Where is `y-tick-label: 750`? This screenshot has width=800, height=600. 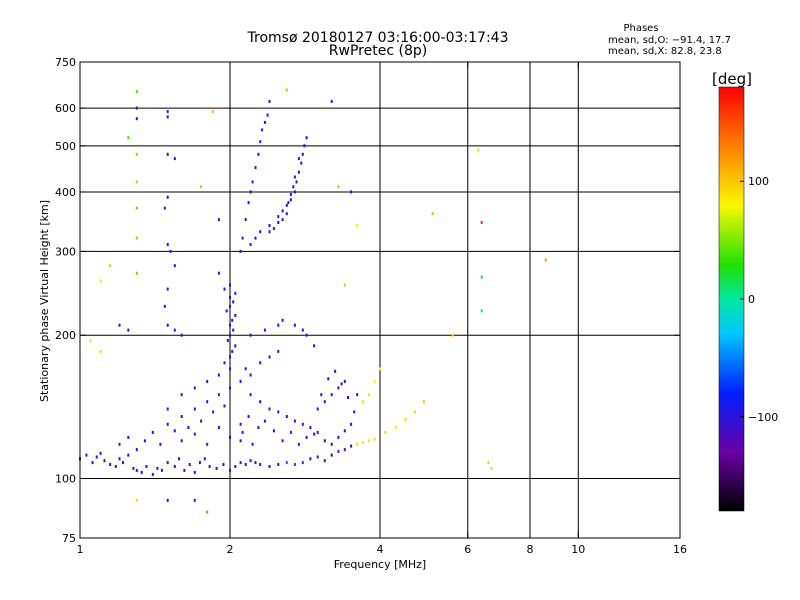 y-tick-label: 750 is located at coordinates (65, 62).